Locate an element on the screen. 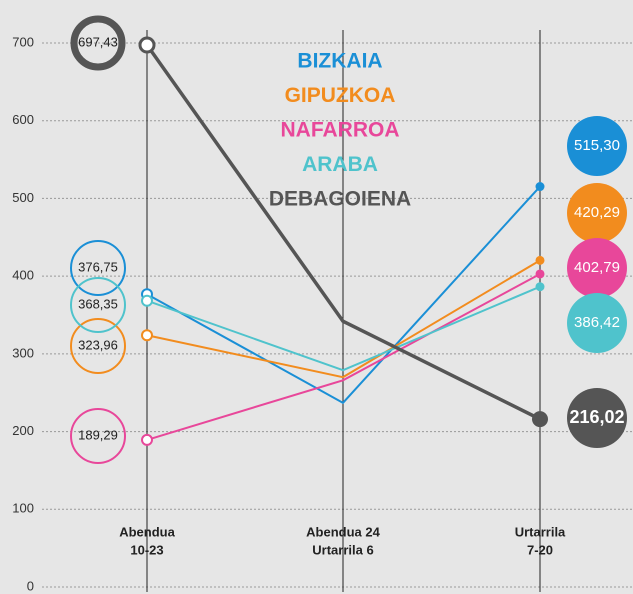 The width and height of the screenshot is (633, 594). value-label: 323,96 is located at coordinates (98, 344).